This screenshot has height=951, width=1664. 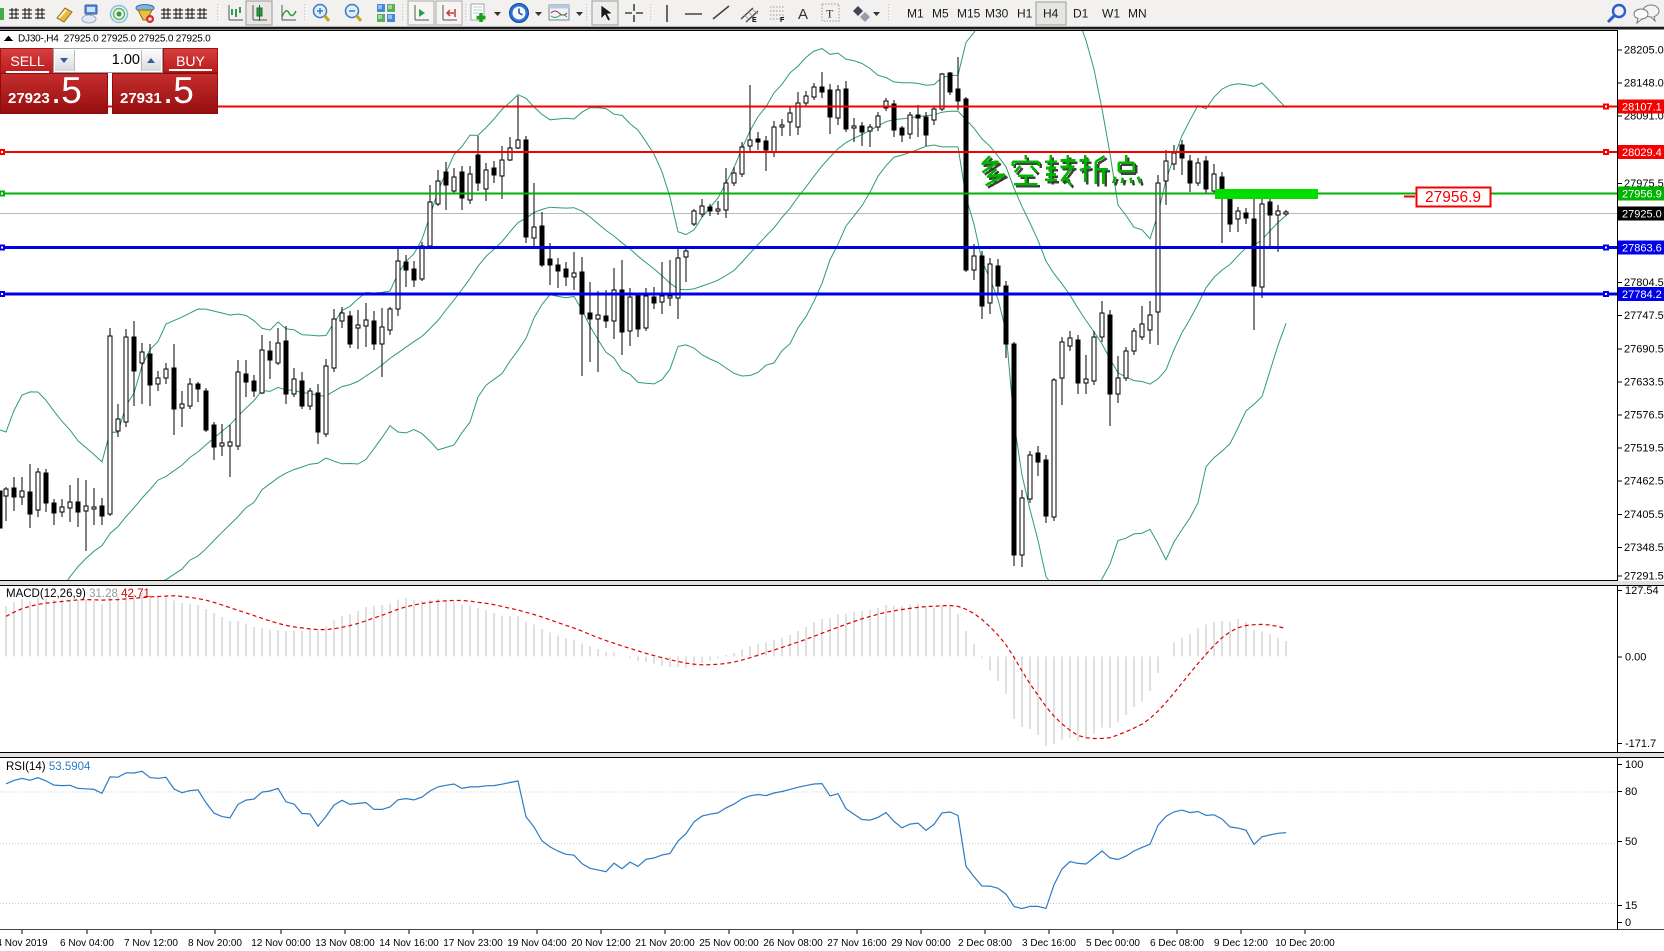 What do you see at coordinates (1640, 744) in the screenshot?
I see `svg-text: -171.7` at bounding box center [1640, 744].